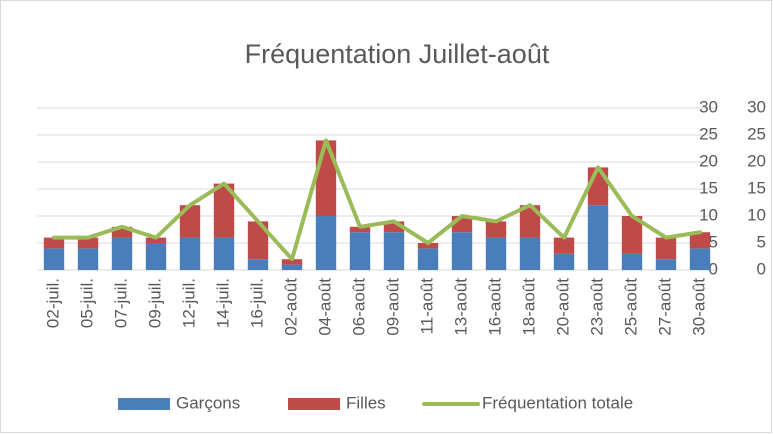 The height and width of the screenshot is (434, 773). Describe the element at coordinates (256, 303) in the screenshot. I see `x-tick-label: 16-juil.` at that location.